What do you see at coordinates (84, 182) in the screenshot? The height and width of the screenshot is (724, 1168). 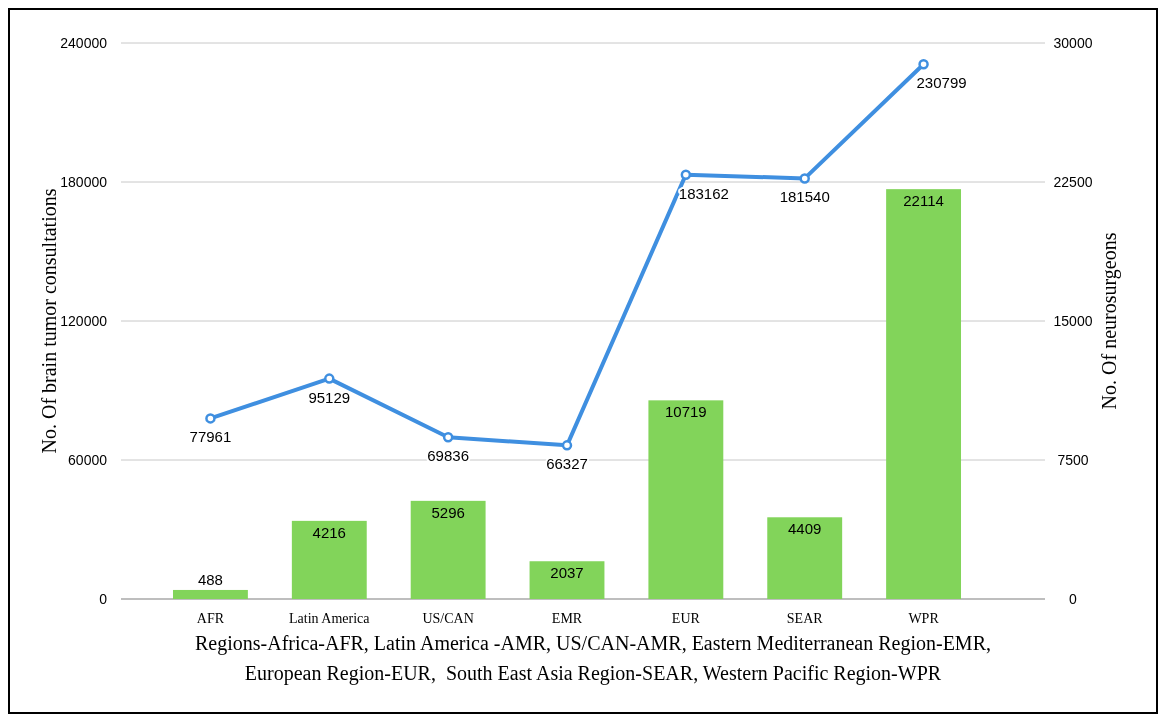 I see `y-tick-label: 180000` at bounding box center [84, 182].